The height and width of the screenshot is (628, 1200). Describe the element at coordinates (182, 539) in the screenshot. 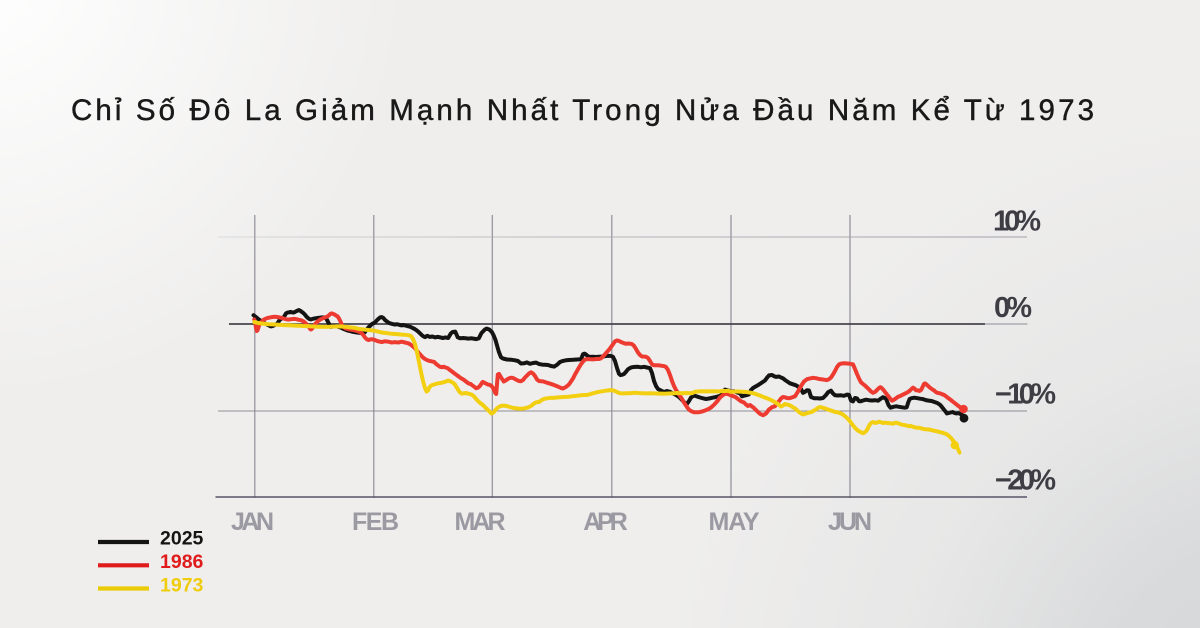

I see `svg-text: 2025` at that location.